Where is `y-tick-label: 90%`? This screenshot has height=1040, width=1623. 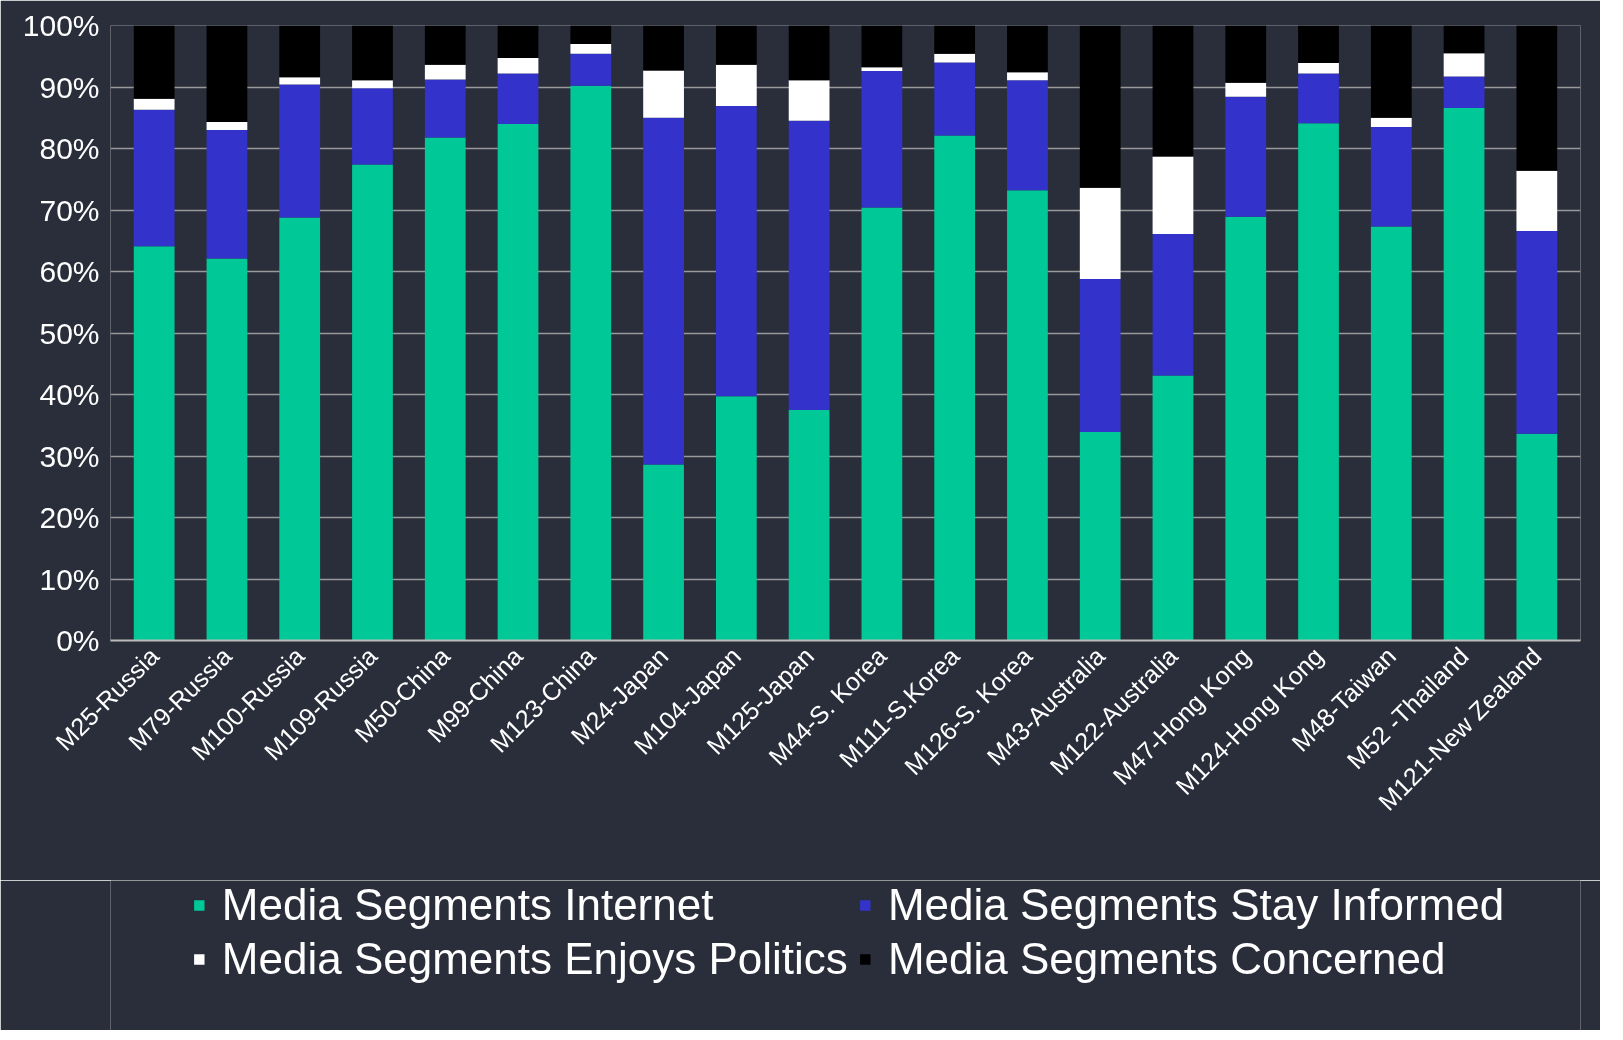
y-tick-label: 90% is located at coordinates (69, 87).